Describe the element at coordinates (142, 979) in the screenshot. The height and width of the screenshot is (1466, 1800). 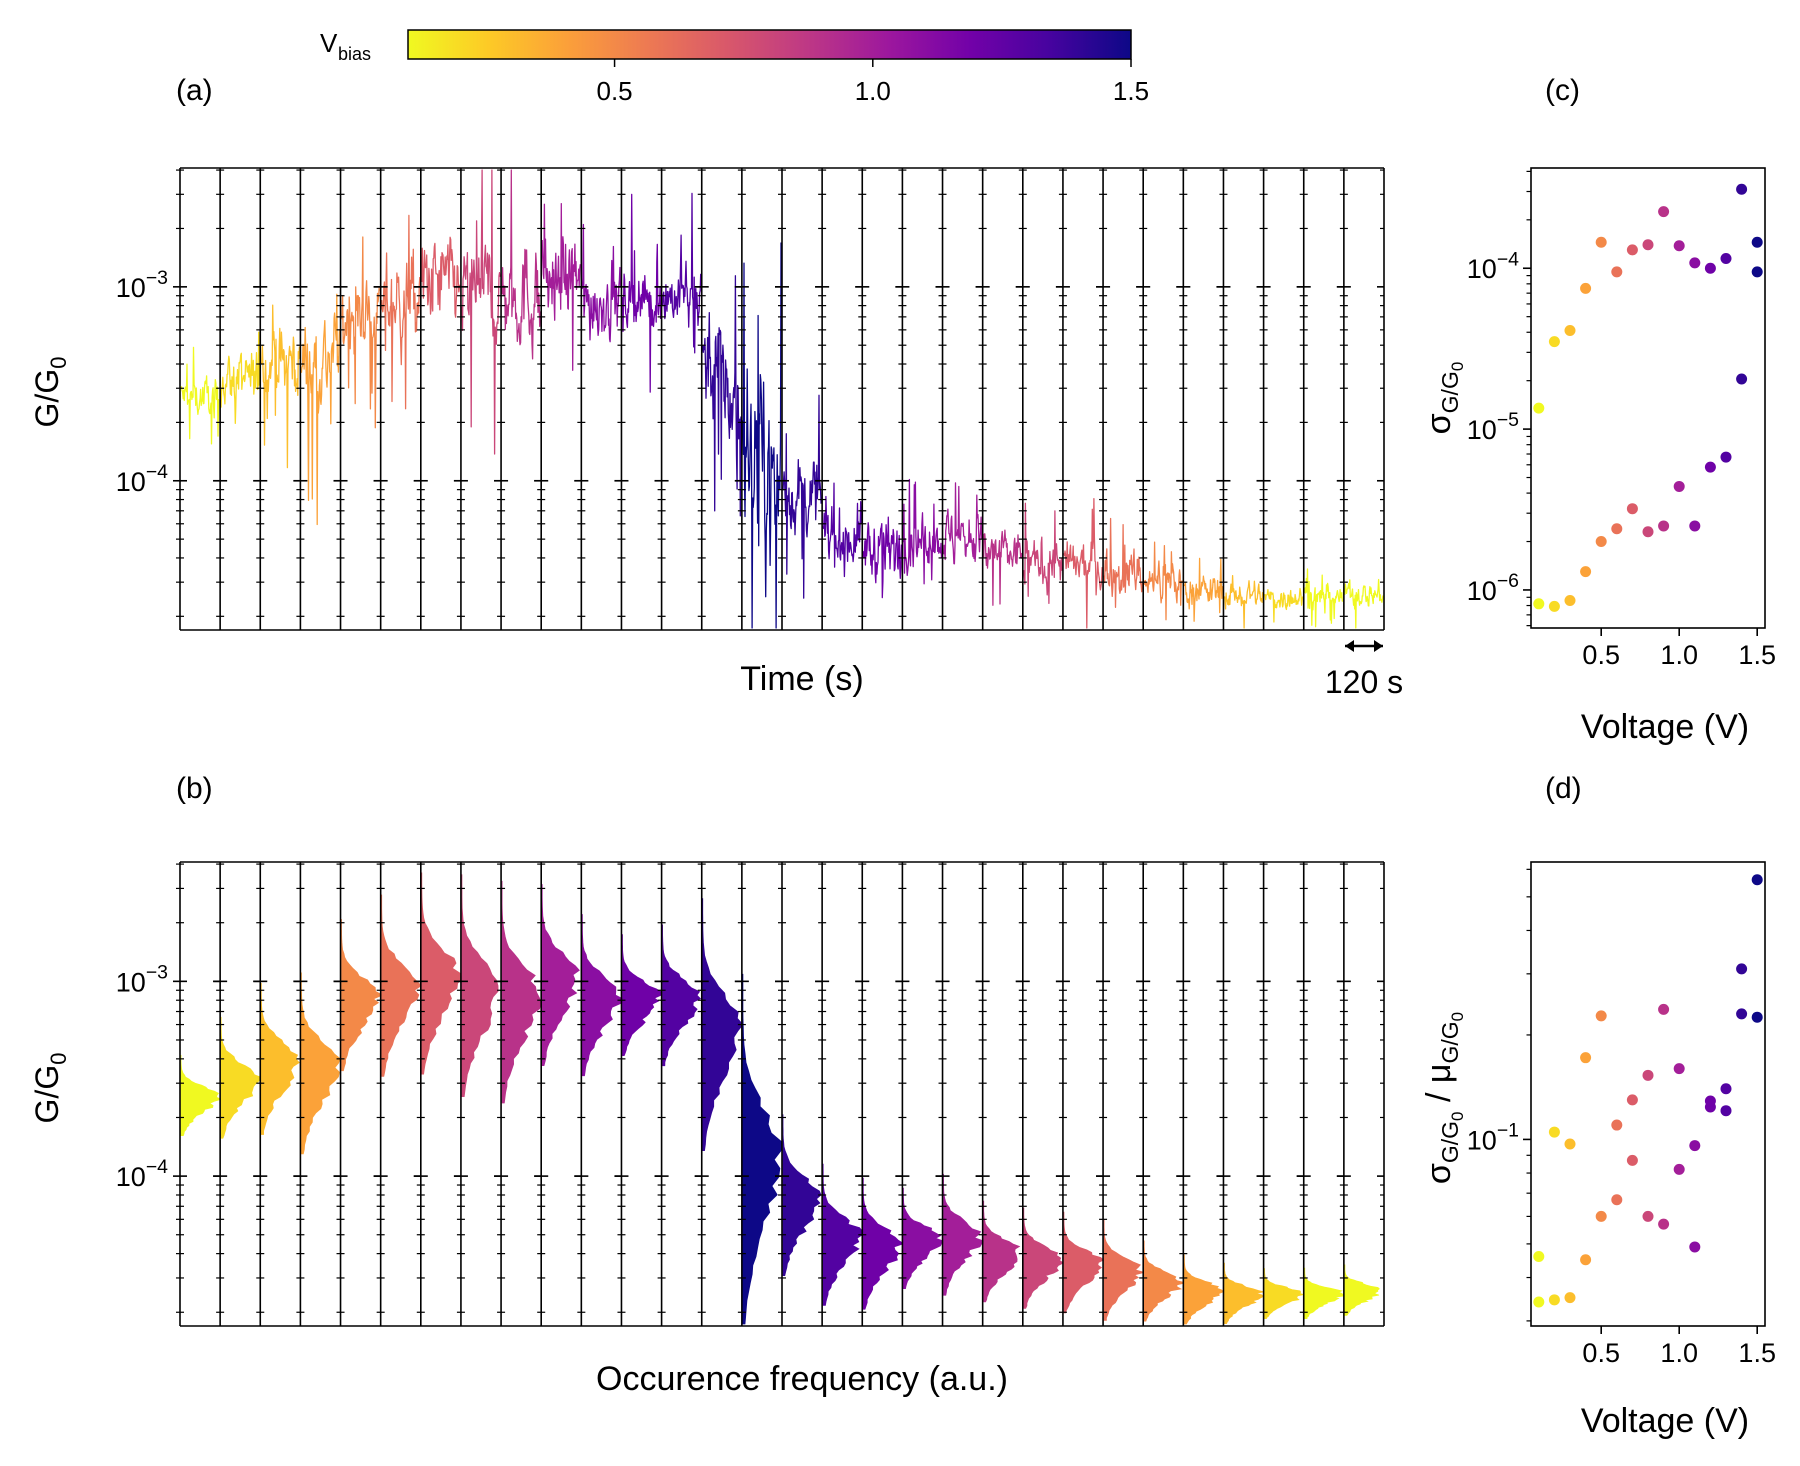
I see `y-tick-label: 10⁻³` at that location.